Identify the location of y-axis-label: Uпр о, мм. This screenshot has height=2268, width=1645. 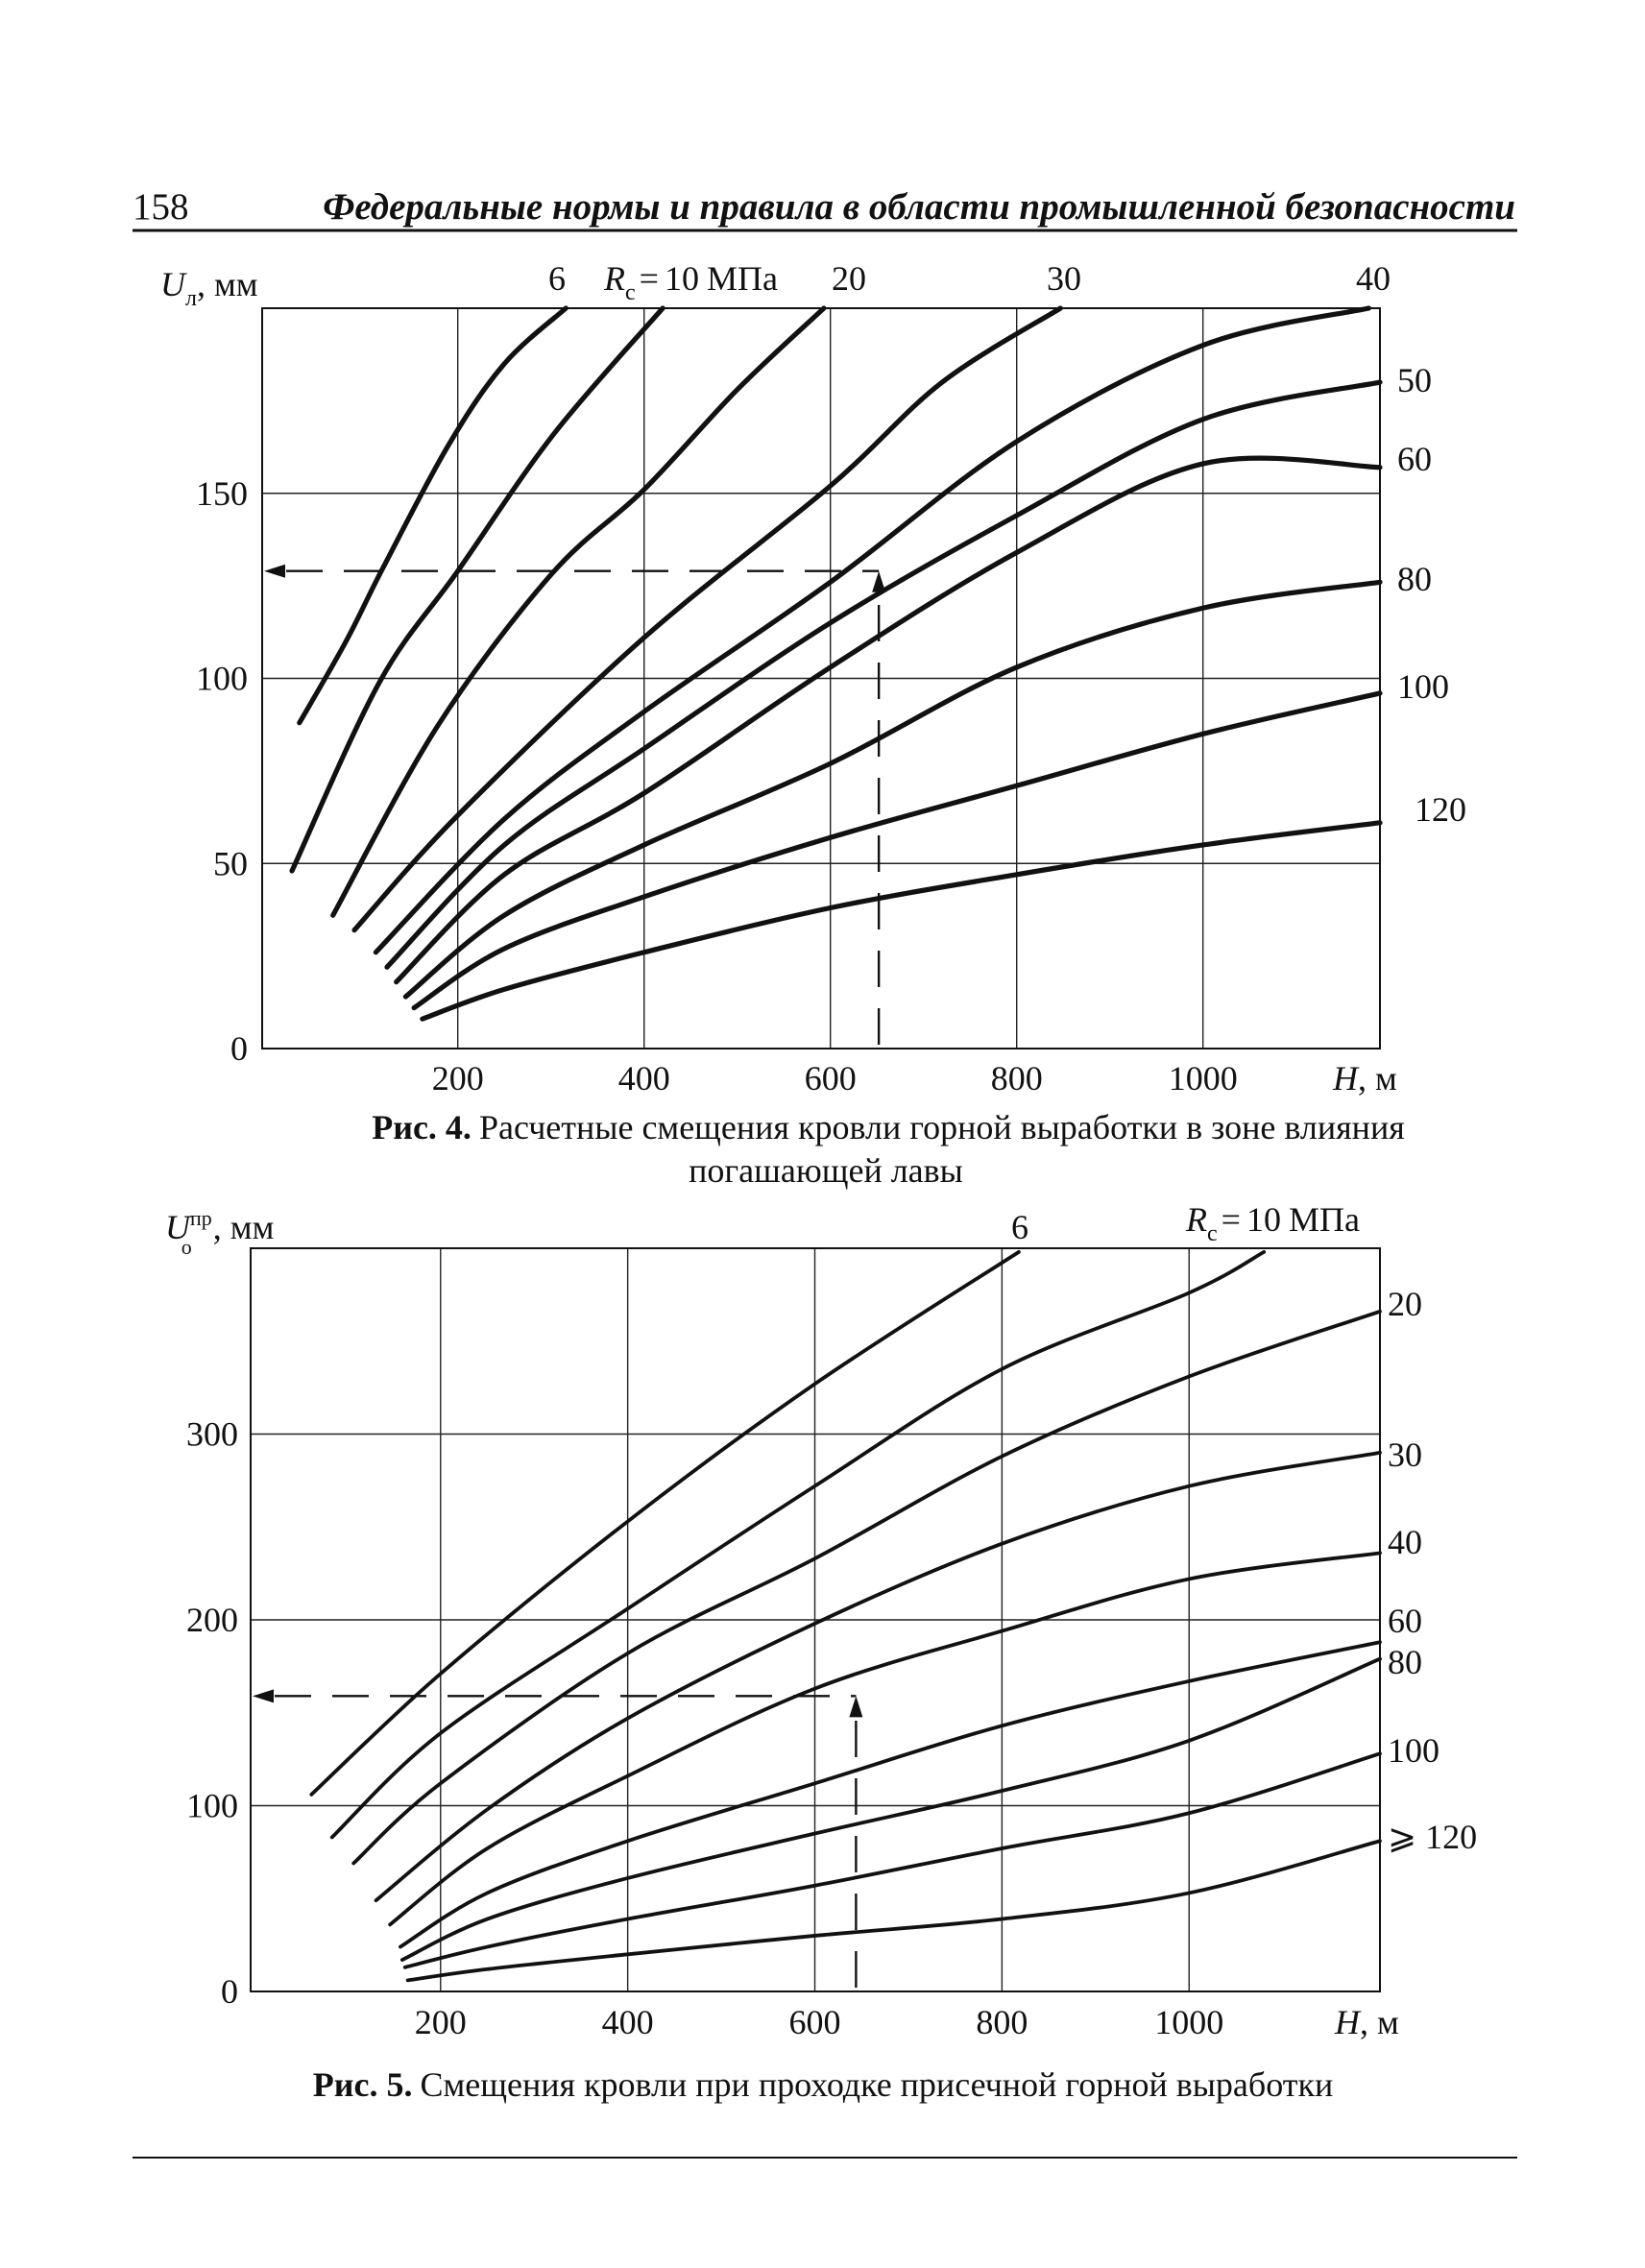
(219, 1232).